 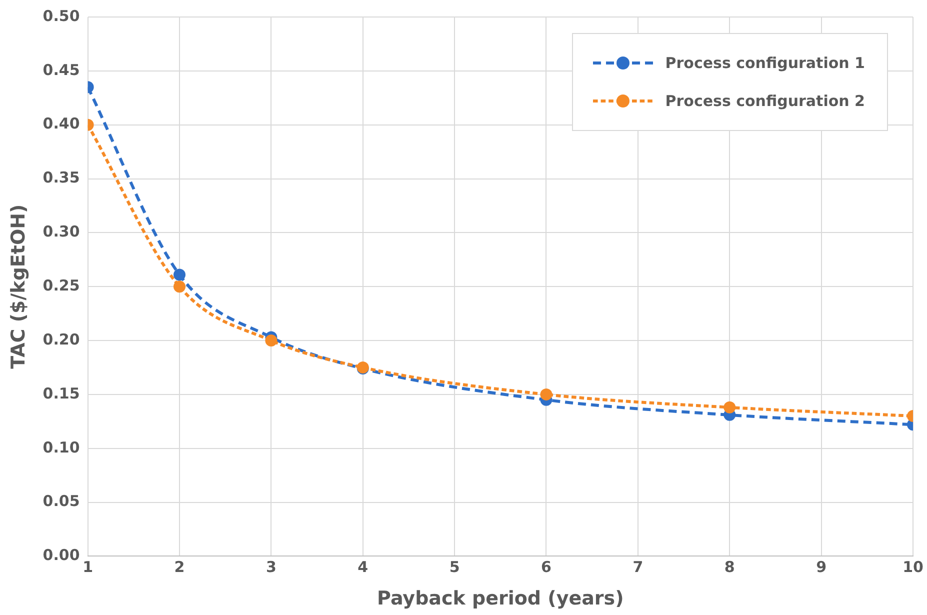 I want to click on y-tick-label: 0.05, so click(x=61, y=501).